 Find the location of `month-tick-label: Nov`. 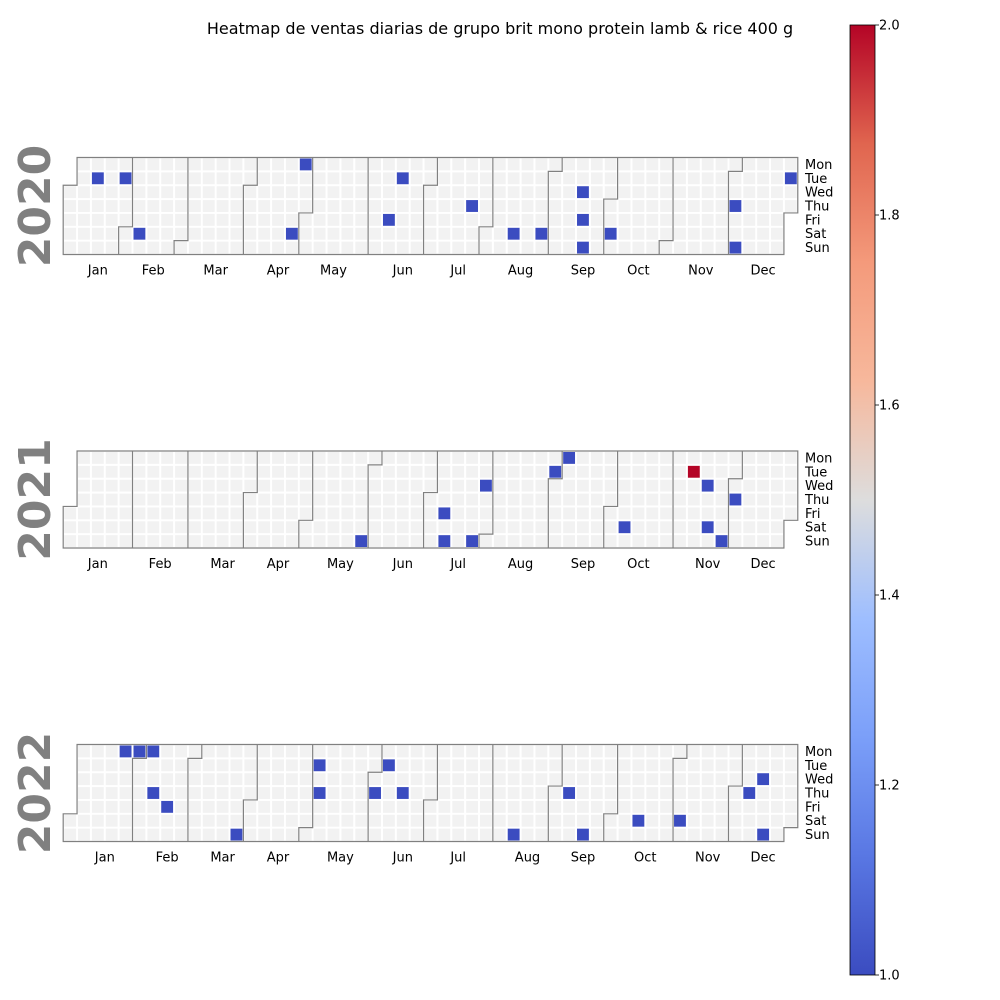

month-tick-label: Nov is located at coordinates (701, 271).